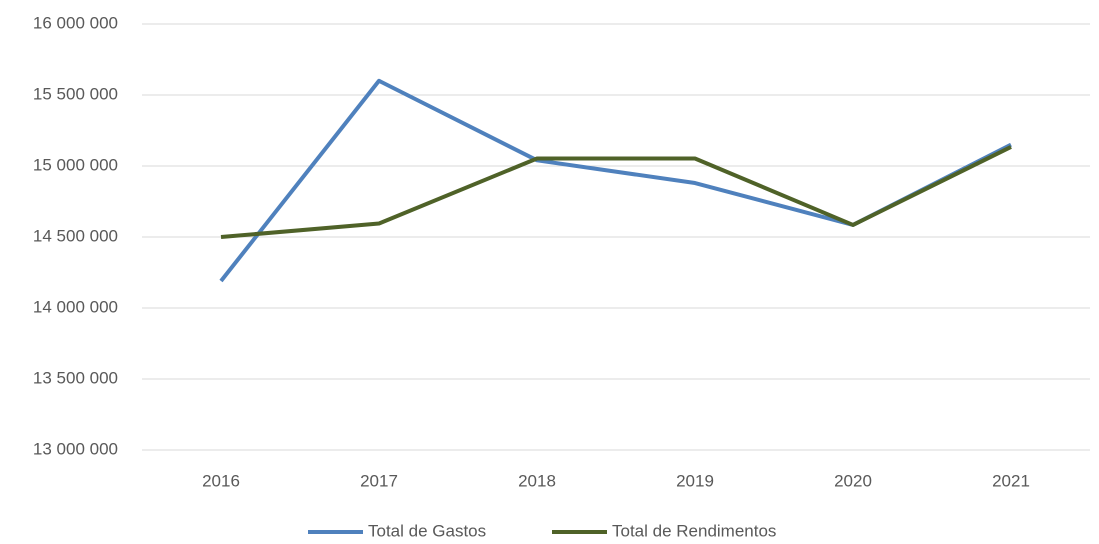 Image resolution: width=1099 pixels, height=544 pixels. I want to click on y-tick-label: 14 500 000, so click(75, 235).